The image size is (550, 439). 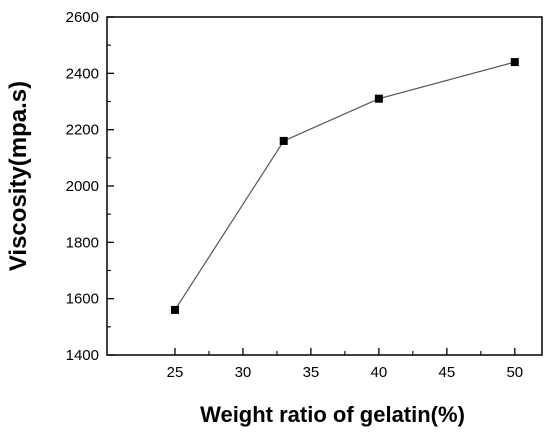 I want to click on y-axis-title: Viscosity(mpa.s), so click(x=18, y=176).